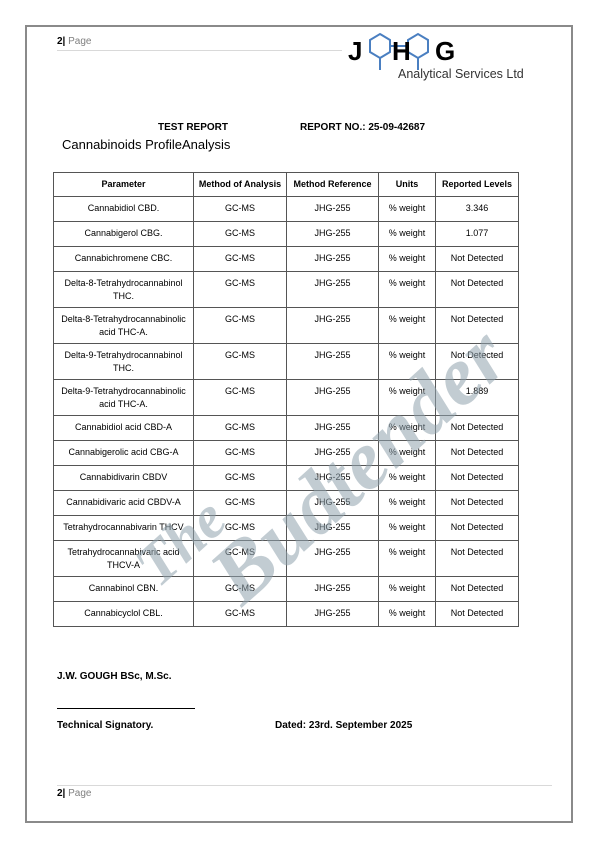 This screenshot has width=600, height=849. Describe the element at coordinates (445, 51) in the screenshot. I see `logo-letter: G` at that location.